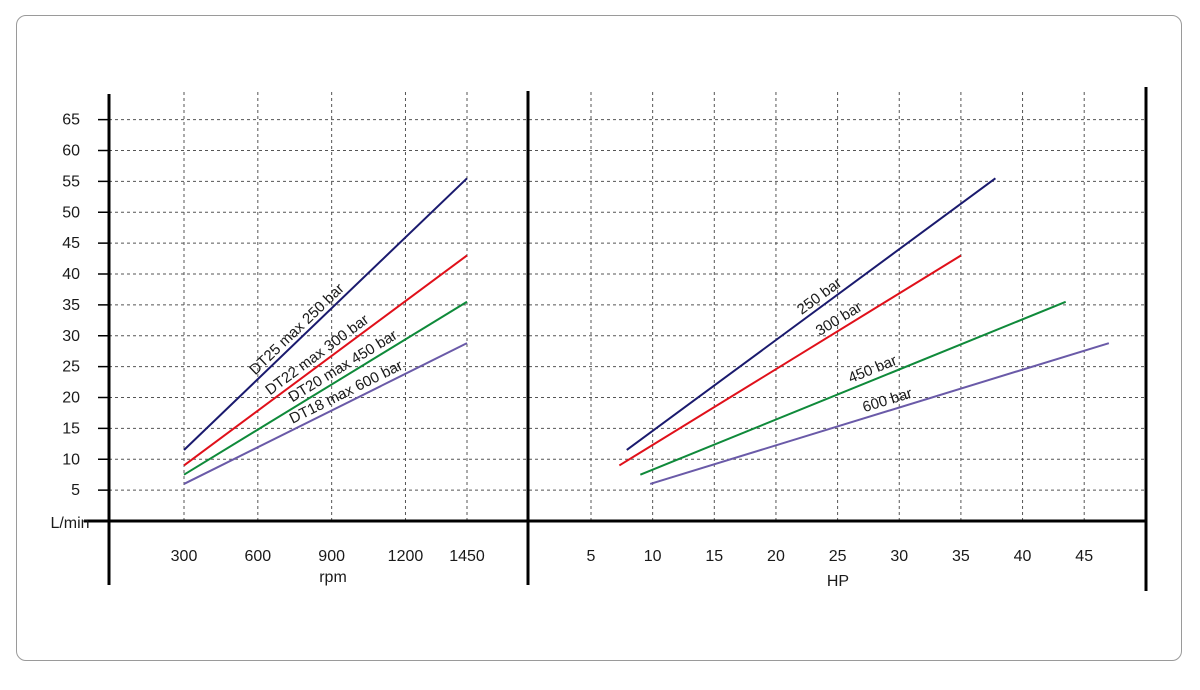 The image size is (1200, 690). What do you see at coordinates (184, 556) in the screenshot?
I see `x-tick-label: 300` at bounding box center [184, 556].